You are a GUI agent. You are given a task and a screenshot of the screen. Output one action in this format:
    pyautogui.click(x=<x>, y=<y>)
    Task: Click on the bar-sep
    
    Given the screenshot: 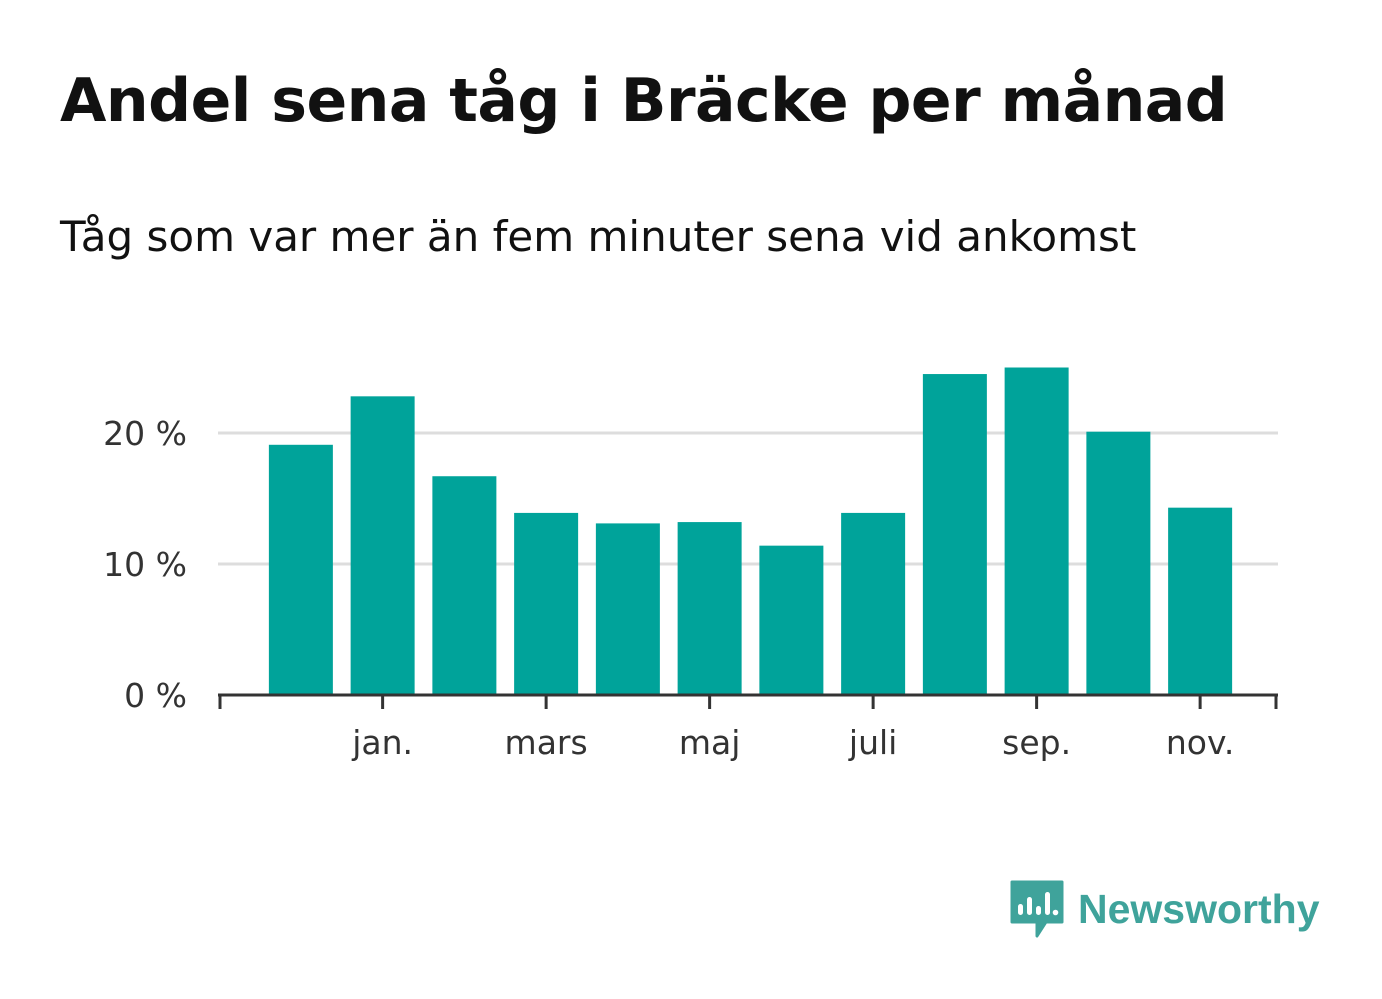 What is the action you would take?
    pyautogui.click(x=1036, y=531)
    